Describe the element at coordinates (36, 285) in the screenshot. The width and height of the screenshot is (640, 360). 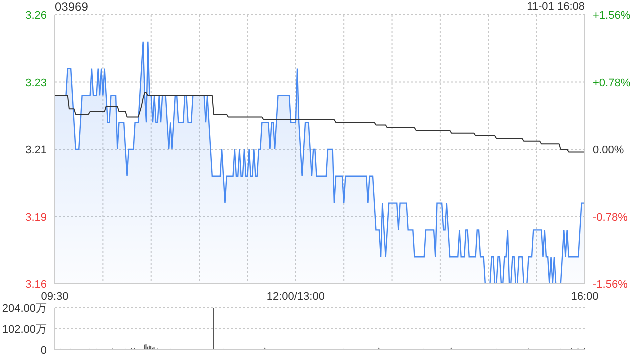
I see `y-tick-label: 3.16` at that location.